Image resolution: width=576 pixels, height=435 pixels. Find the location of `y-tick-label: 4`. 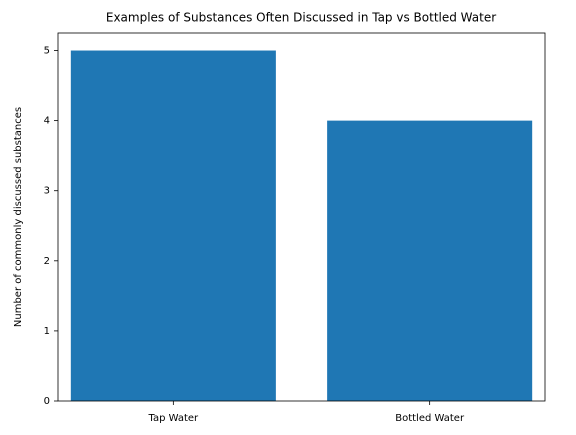

y-tick-label: 4 is located at coordinates (47, 121).